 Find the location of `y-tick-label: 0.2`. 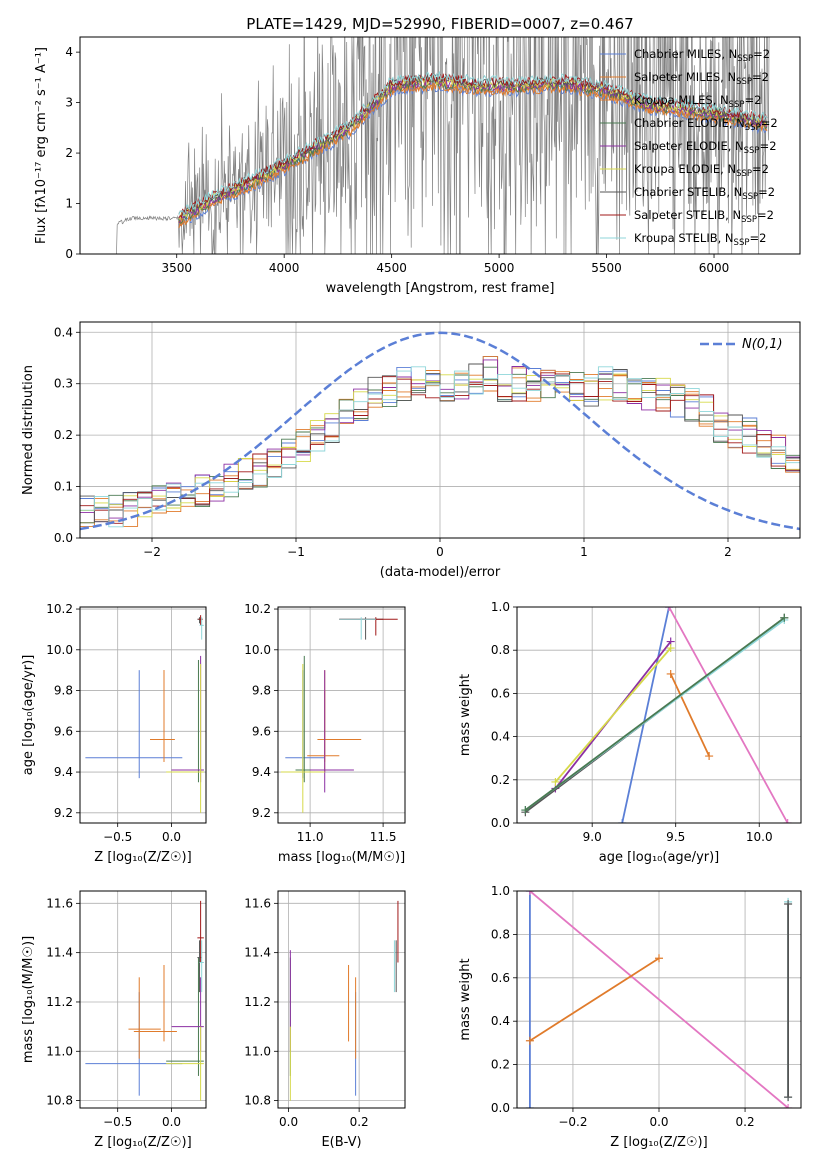

y-tick-label: 0.2 is located at coordinates (500, 780).